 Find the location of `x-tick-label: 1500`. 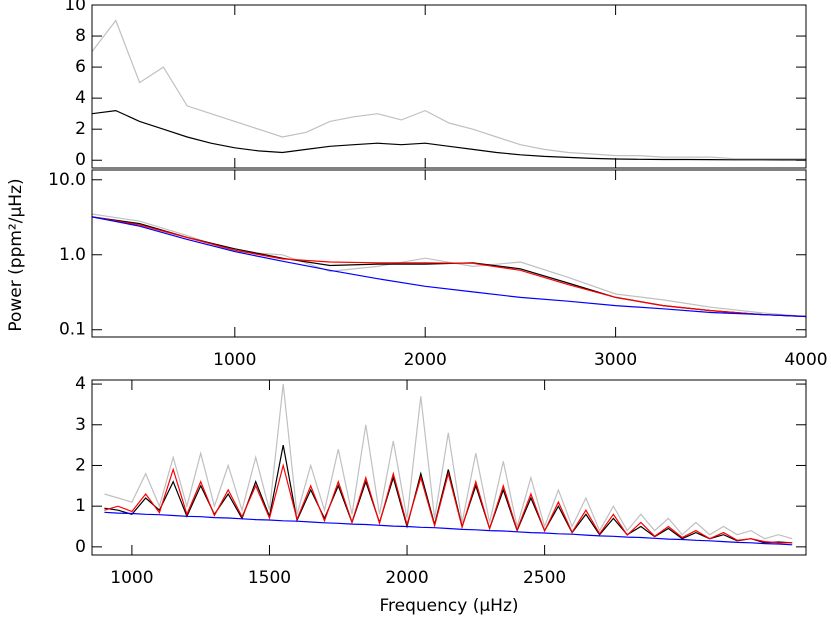

x-tick-label: 1500 is located at coordinates (269, 578).